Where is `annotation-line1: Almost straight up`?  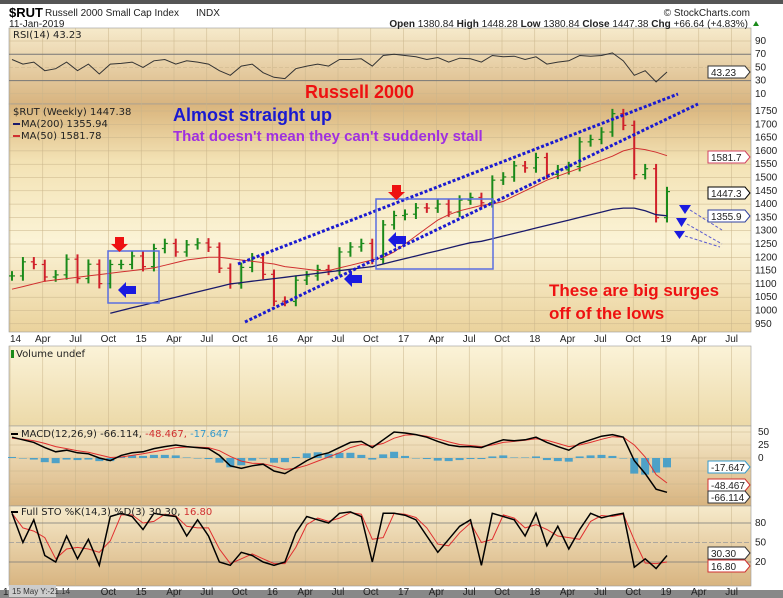
annotation-line1: Almost straight up is located at coordinates (252, 115).